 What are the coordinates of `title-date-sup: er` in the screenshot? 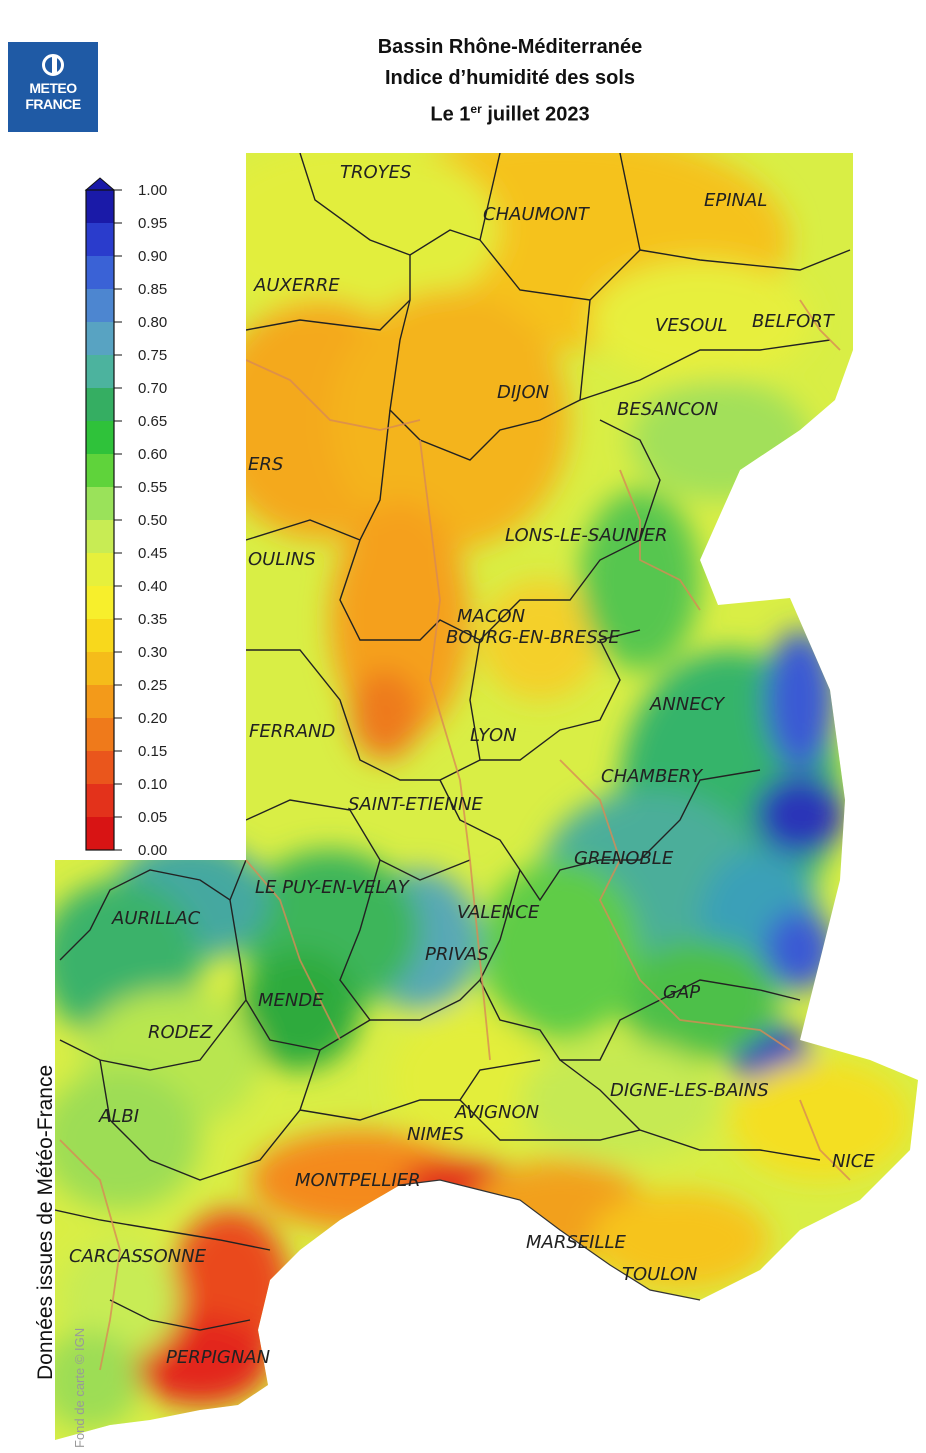 It's located at (476, 109).